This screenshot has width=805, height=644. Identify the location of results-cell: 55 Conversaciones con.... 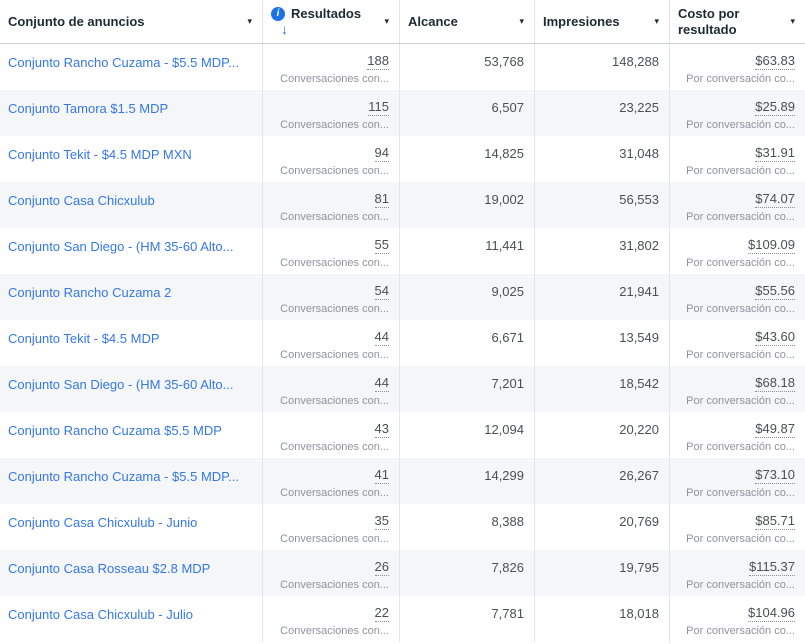
(331, 251).